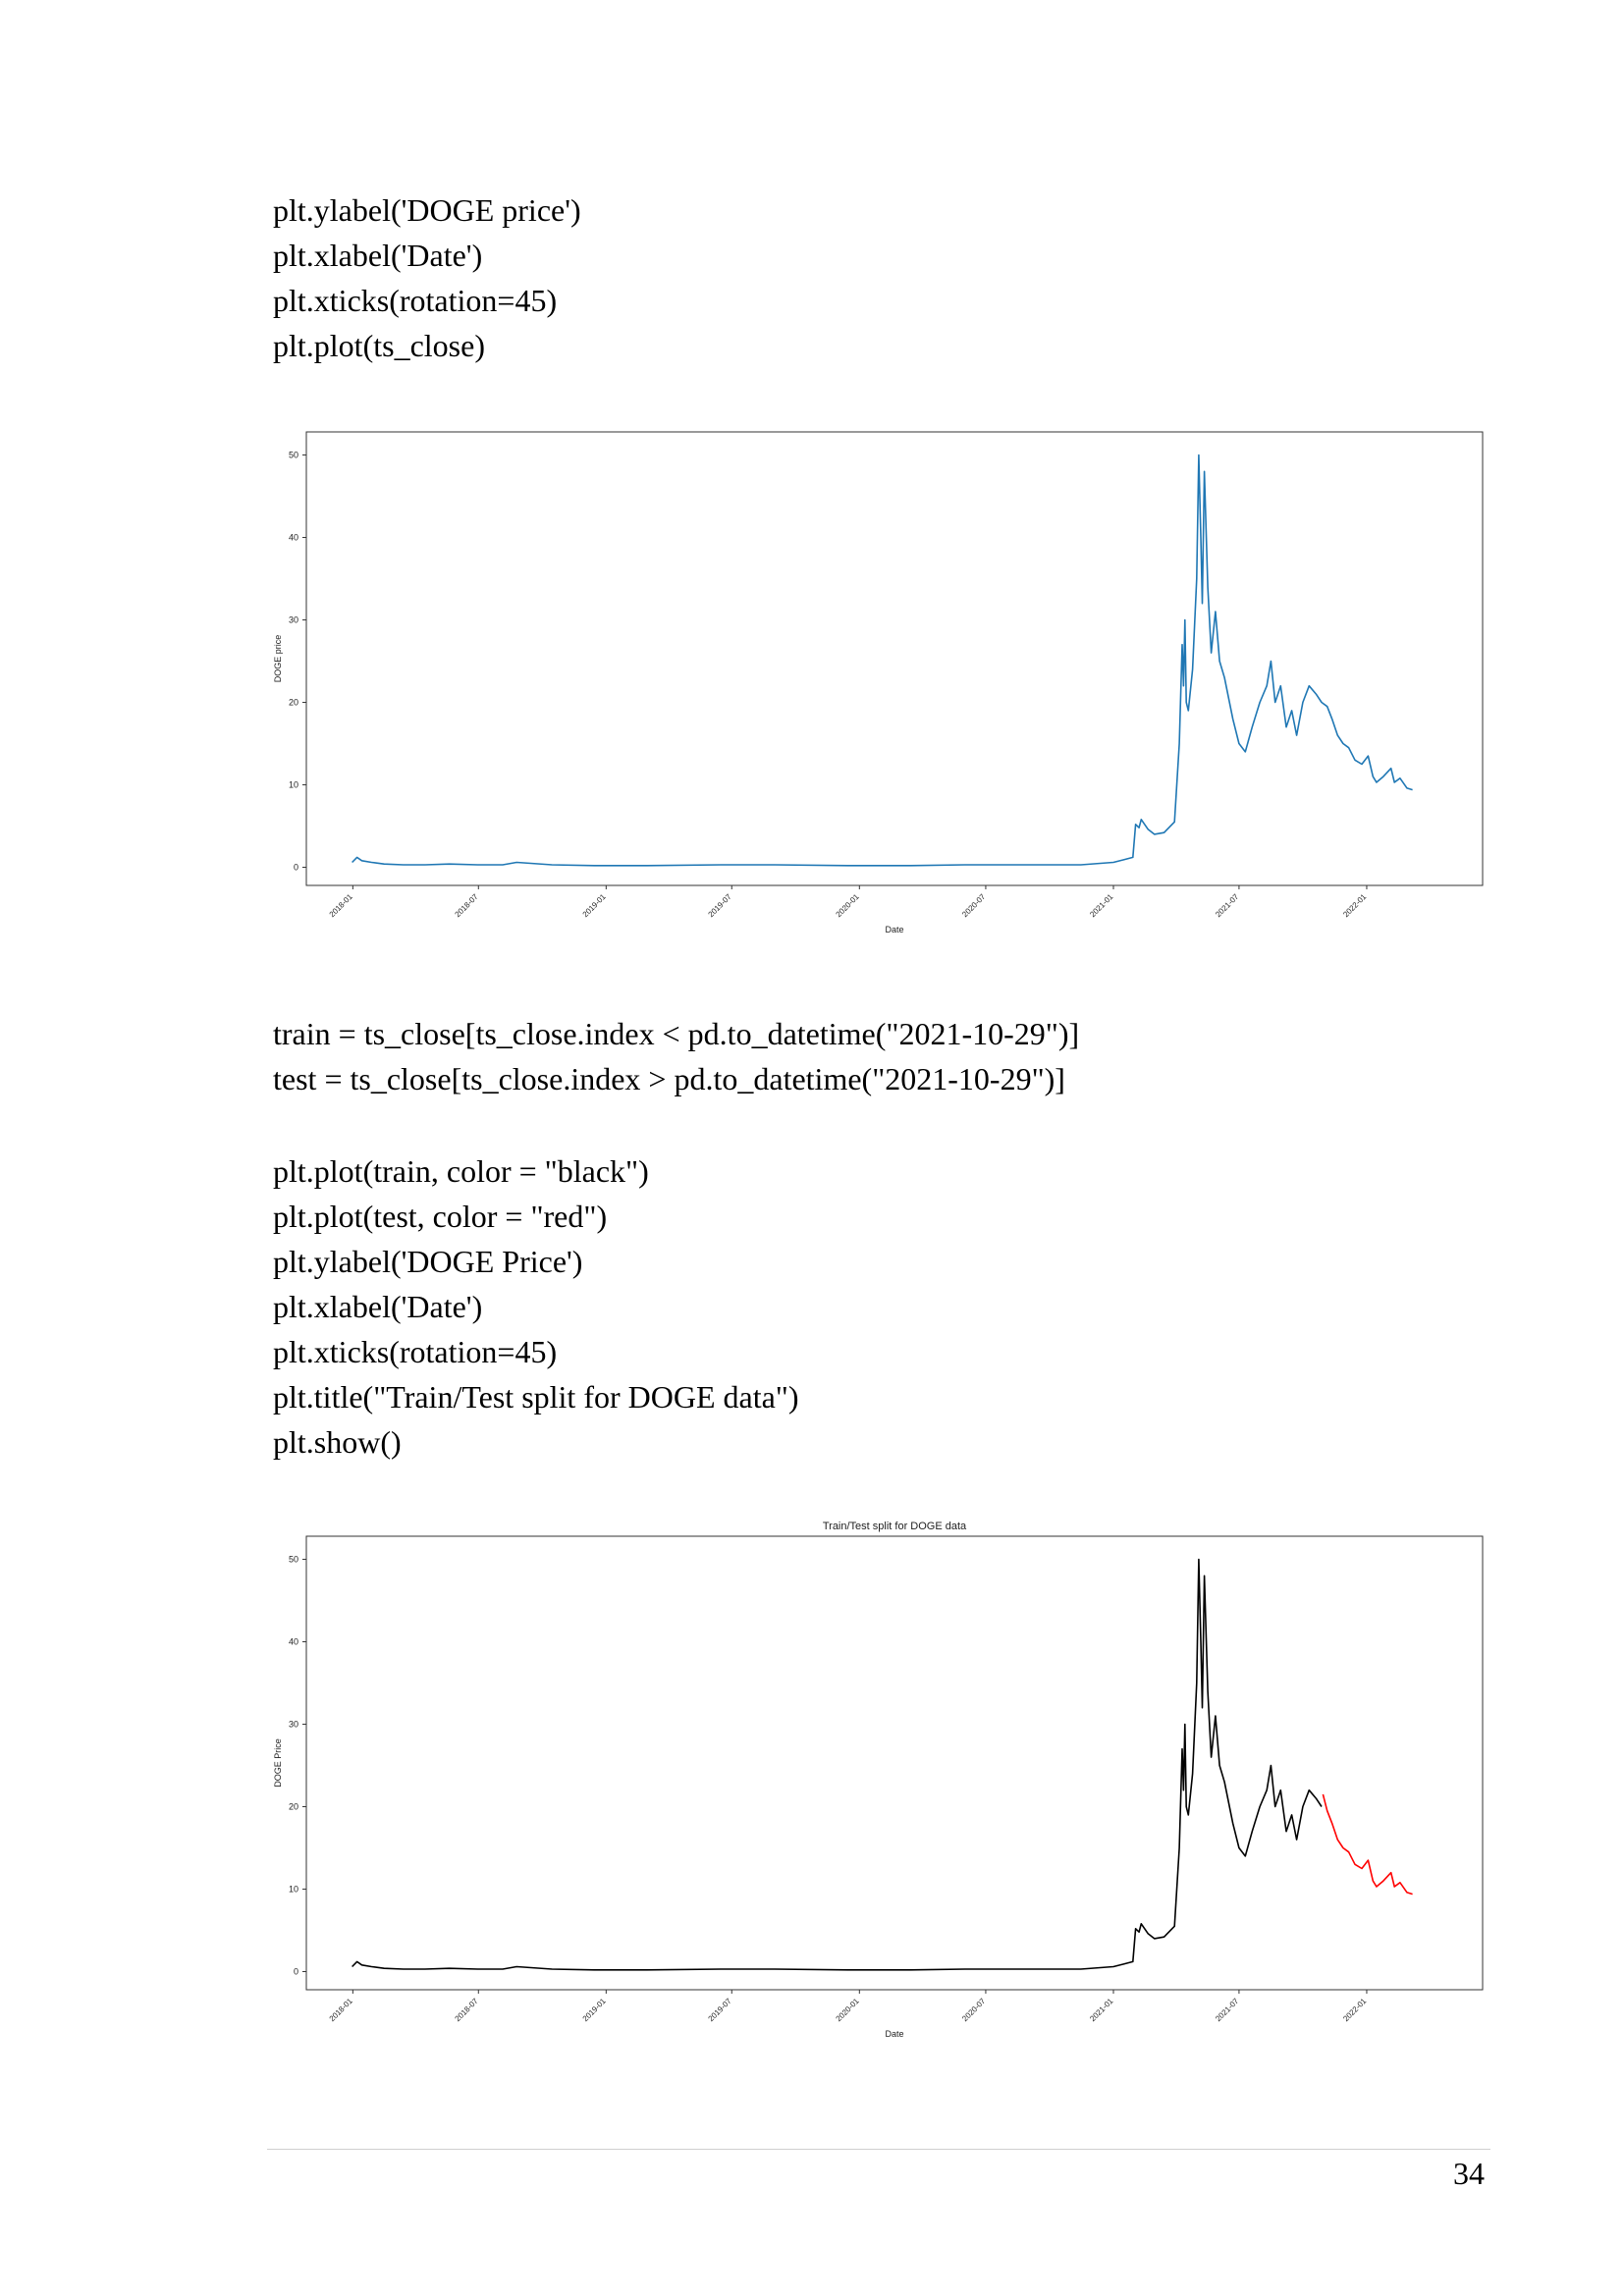 The height and width of the screenshot is (2296, 1624). What do you see at coordinates (895, 1526) in the screenshot?
I see `chart-title: Train/Test split for DOGE data` at bounding box center [895, 1526].